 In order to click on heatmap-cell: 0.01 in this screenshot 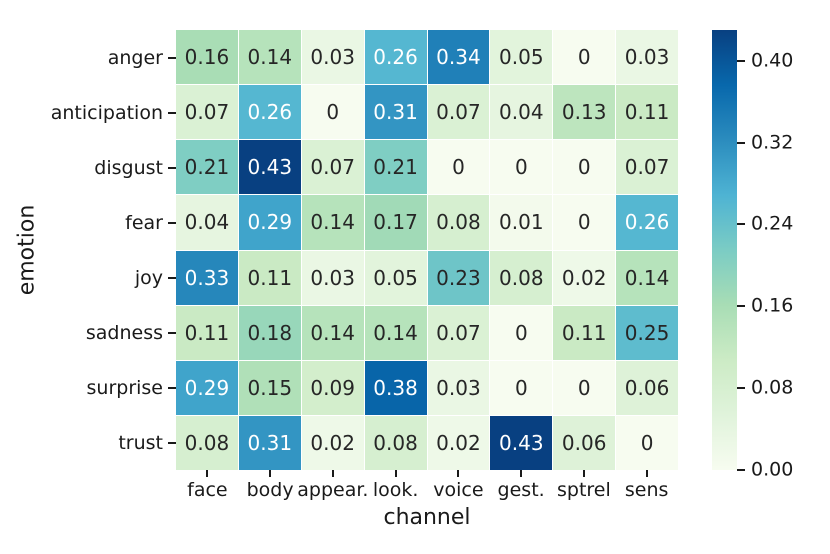, I will do `click(521, 222)`.